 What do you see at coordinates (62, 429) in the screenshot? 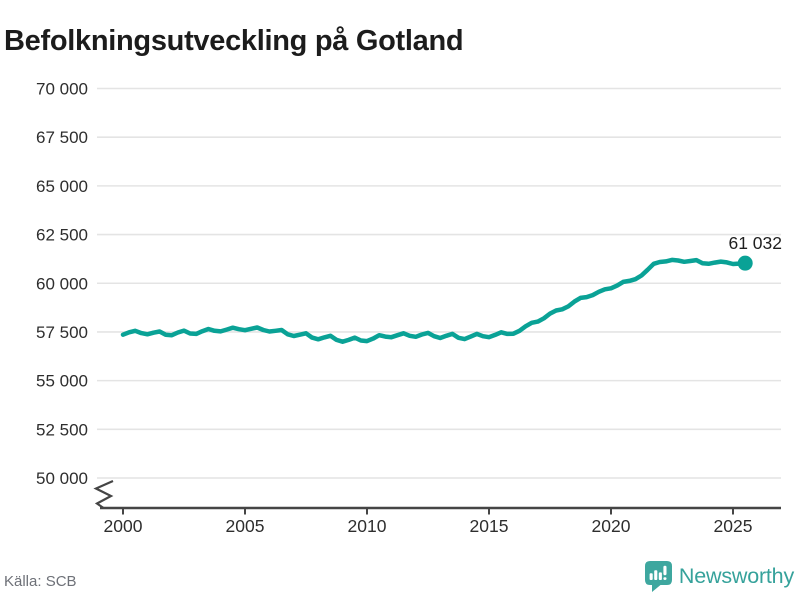
I see `y-axis-label: 52 500` at bounding box center [62, 429].